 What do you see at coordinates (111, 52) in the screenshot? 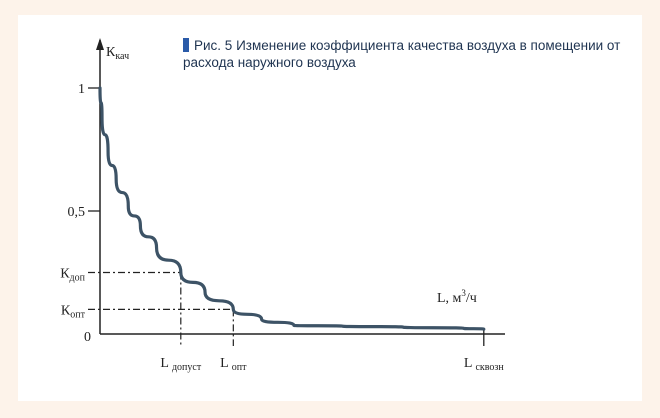
I see `y-axis-label-main: К` at bounding box center [111, 52].